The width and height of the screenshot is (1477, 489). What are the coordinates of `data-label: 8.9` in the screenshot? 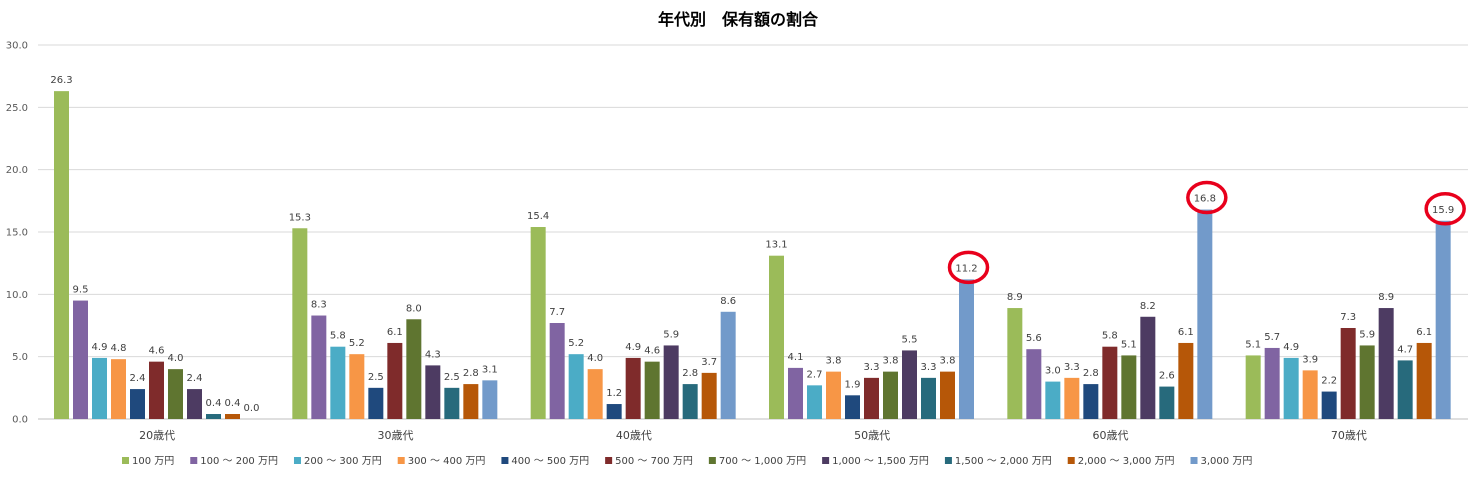 It's located at (1386, 297).